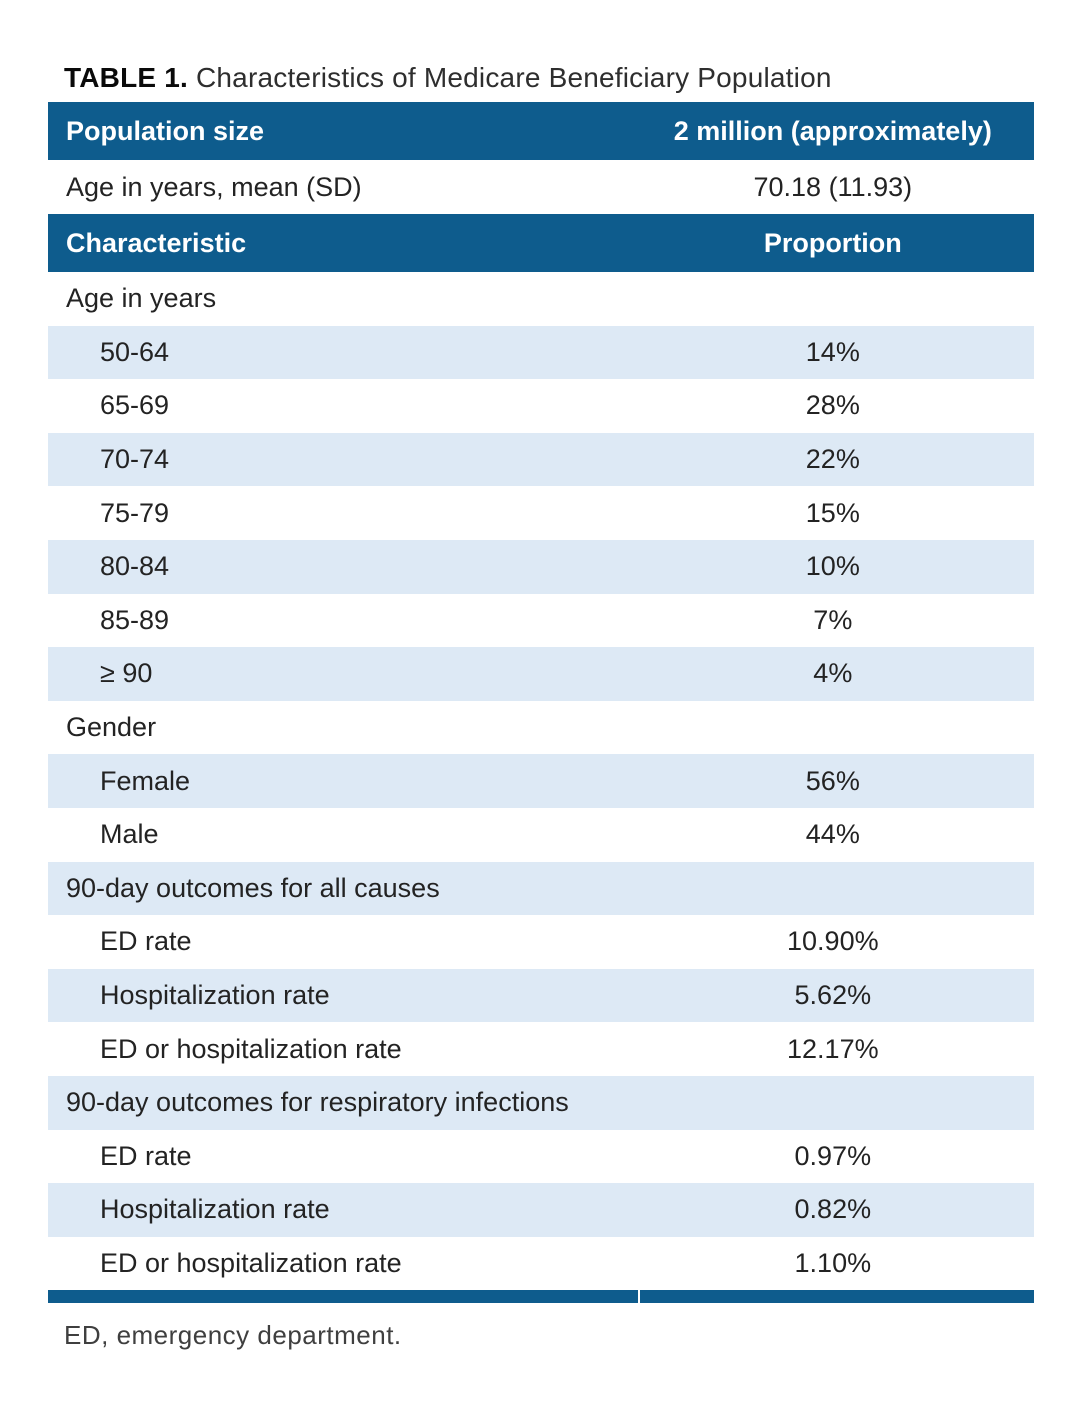 The height and width of the screenshot is (1415, 1081). I want to click on table-row-age-mean: Age in years, mean (SD) 70.18 (11.93), so click(541, 187).